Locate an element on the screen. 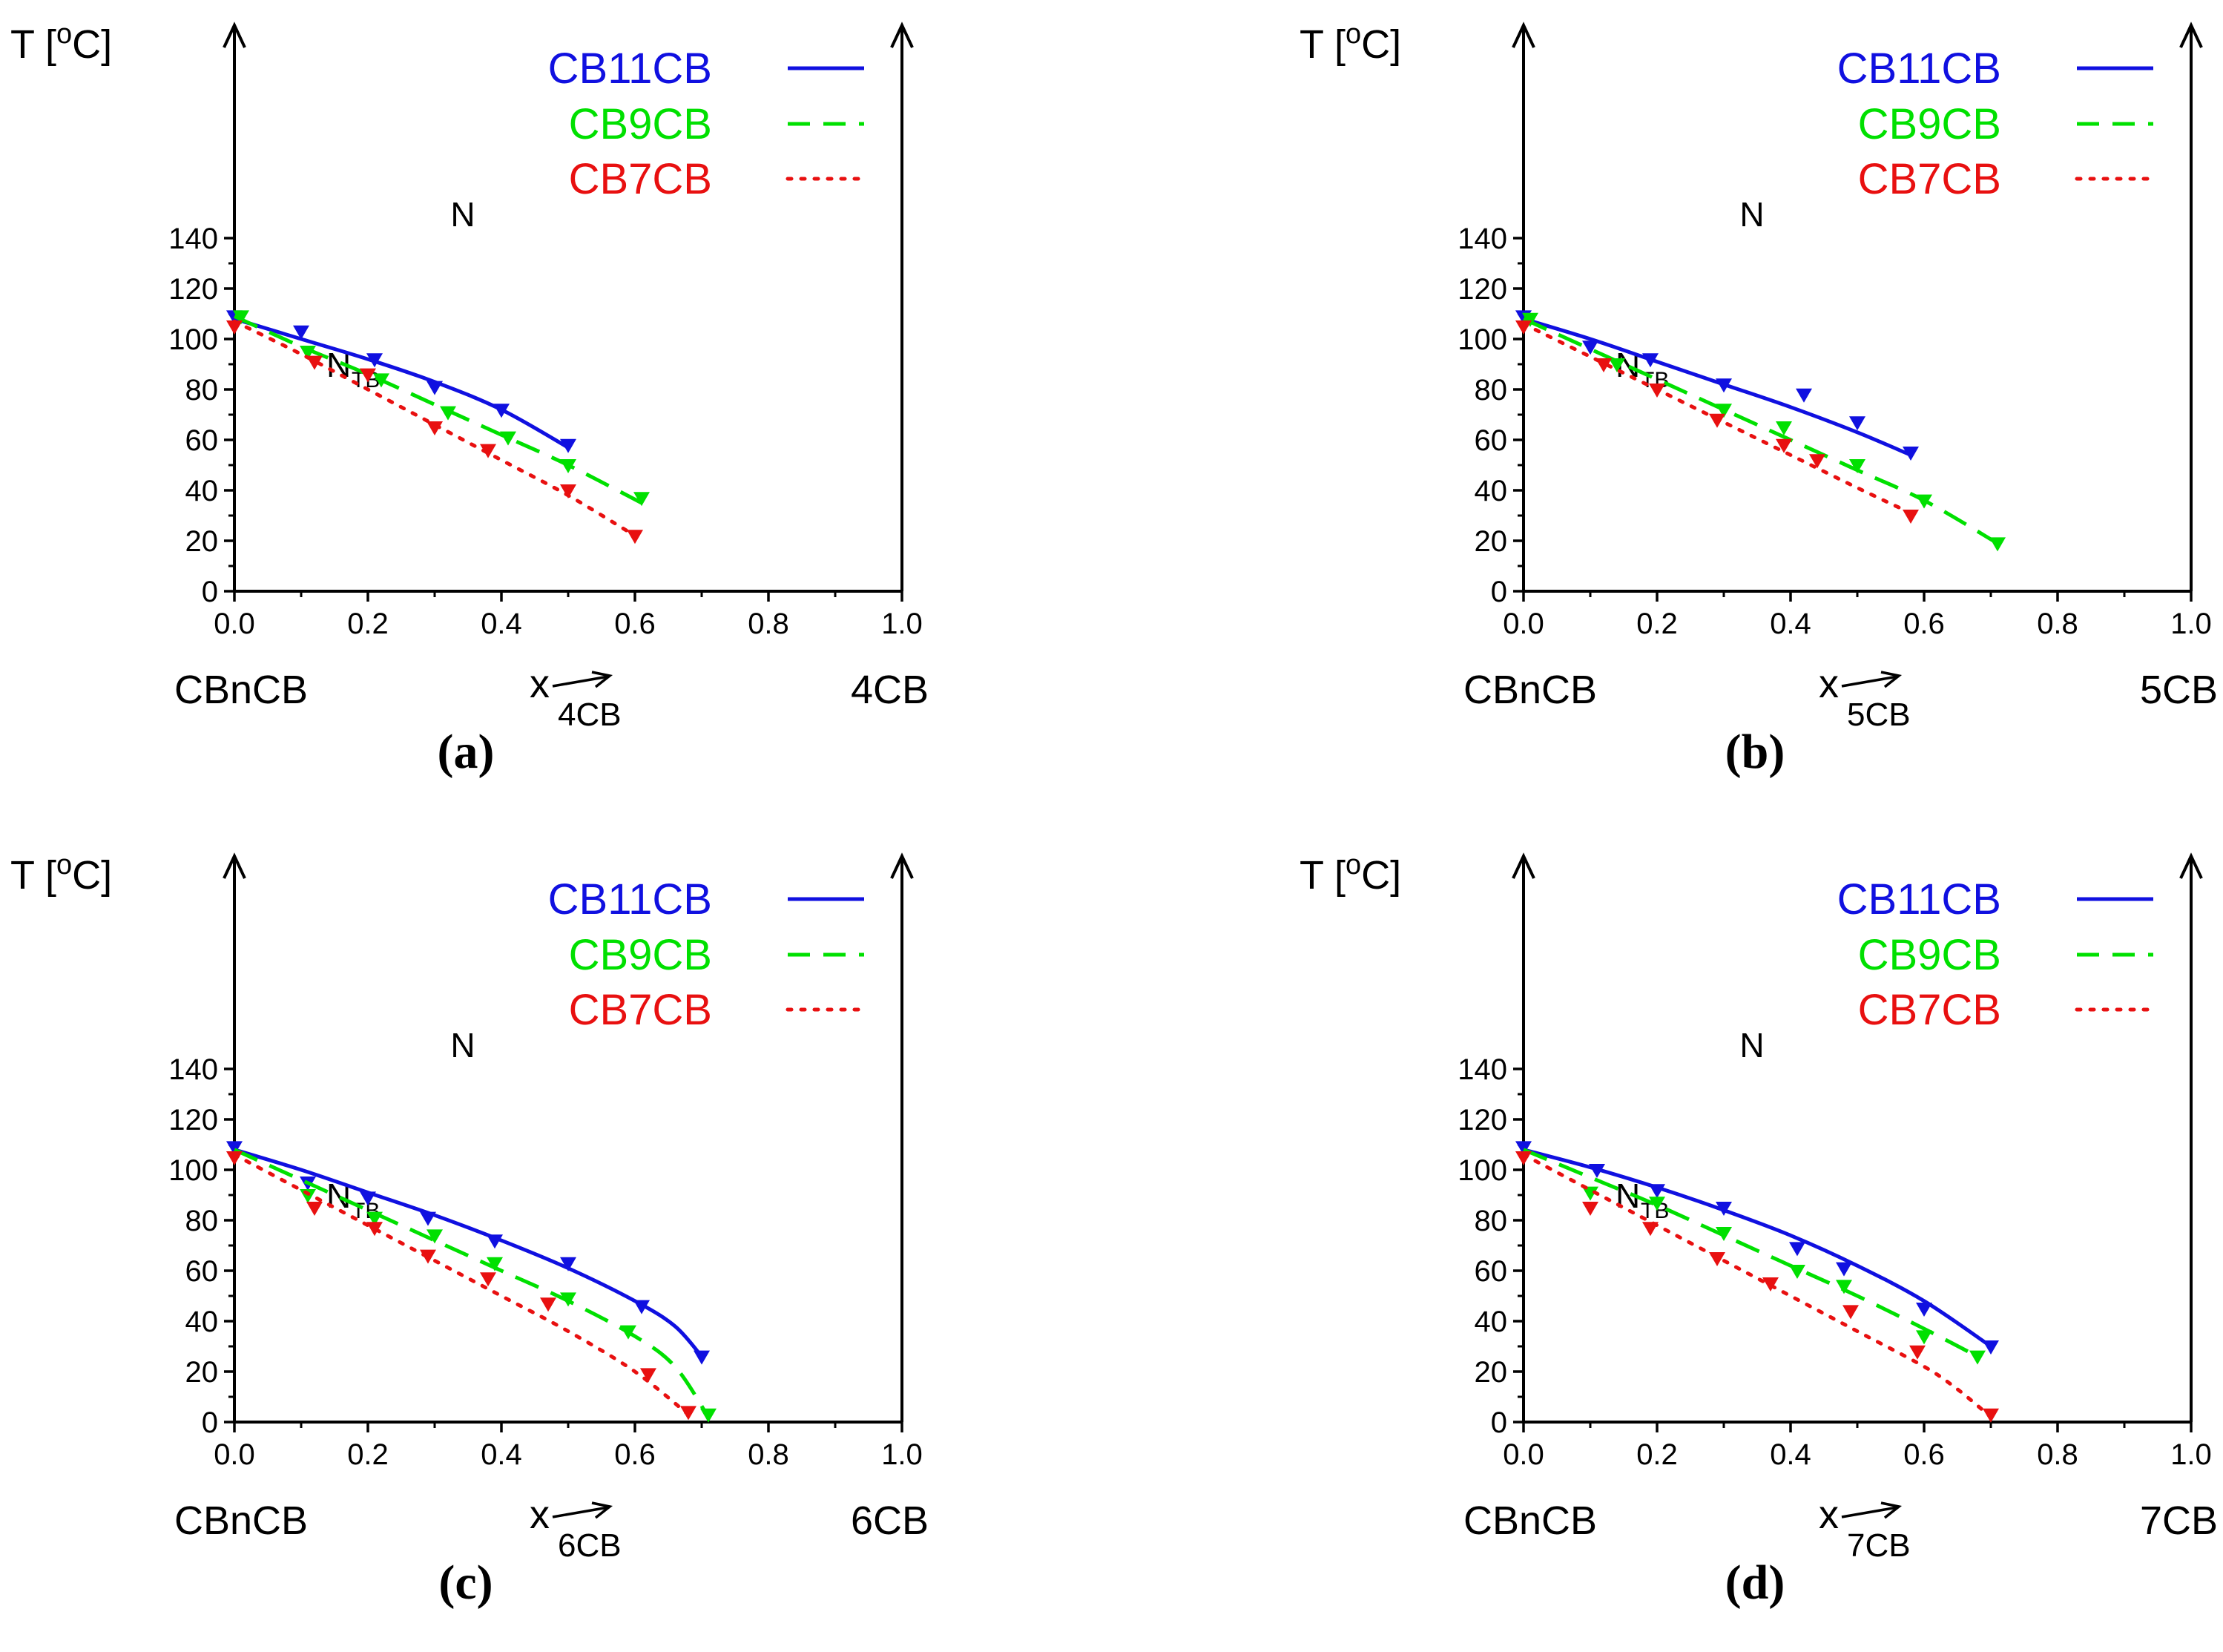 Image resolution: width=2223 pixels, height=1652 pixels. panel-label: (a) is located at coordinates (466, 752).